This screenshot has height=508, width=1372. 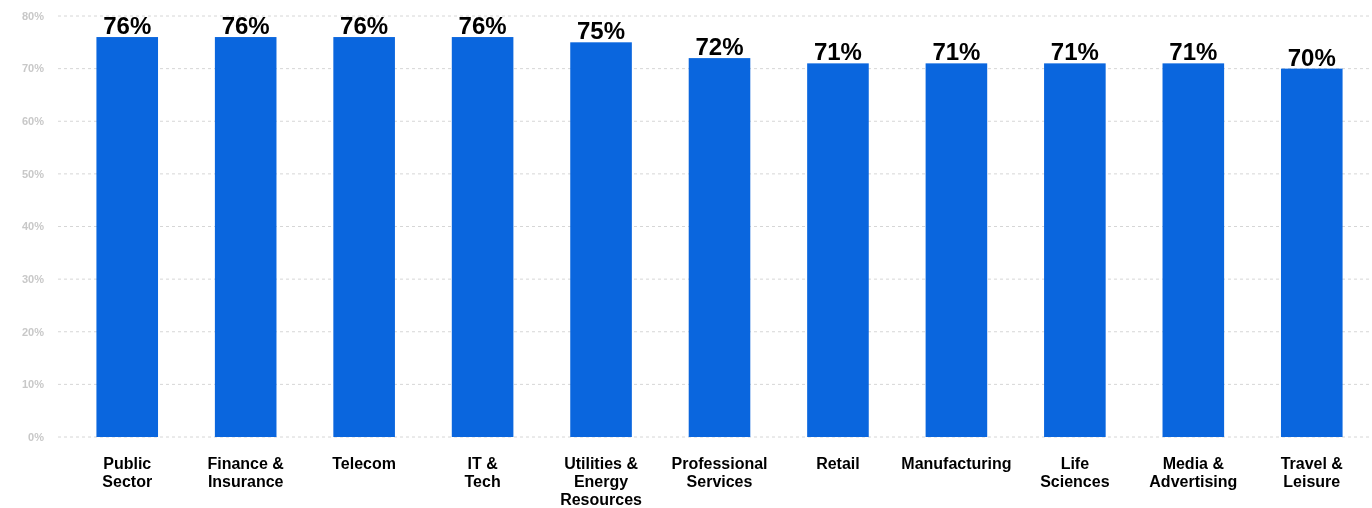 I want to click on x-tick-label: Retail, so click(x=838, y=463).